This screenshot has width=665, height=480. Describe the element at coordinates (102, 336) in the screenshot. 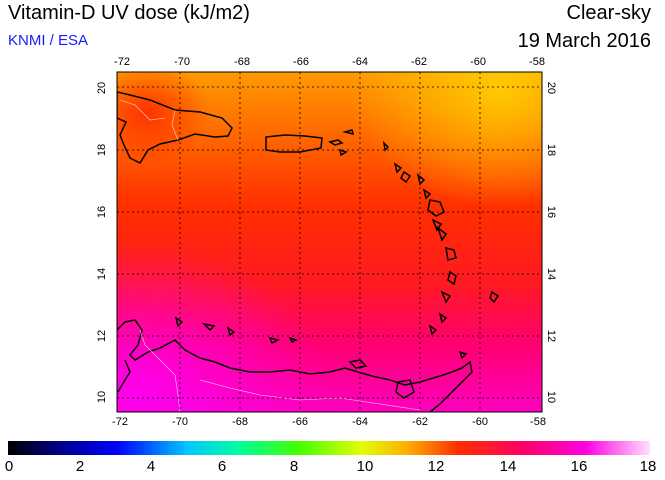

I see `lat-tick-left: 12` at that location.